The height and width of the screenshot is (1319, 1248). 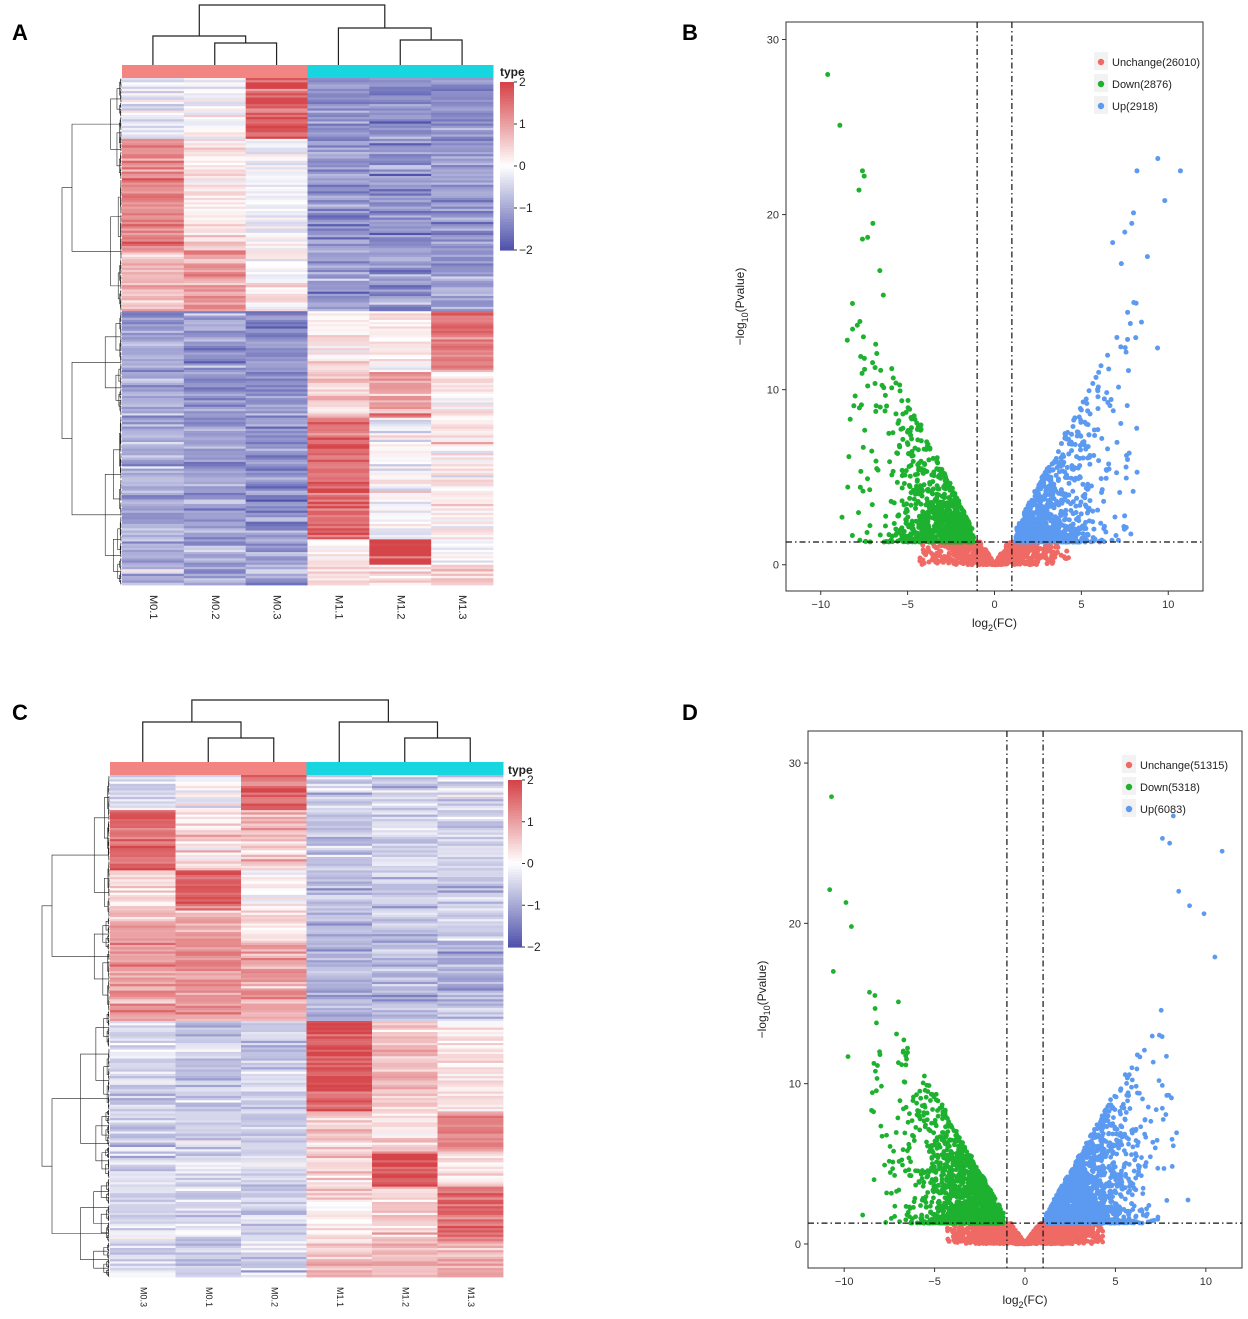 What do you see at coordinates (437, 749) in the screenshot?
I see `dendrogram-link` at bounding box center [437, 749].